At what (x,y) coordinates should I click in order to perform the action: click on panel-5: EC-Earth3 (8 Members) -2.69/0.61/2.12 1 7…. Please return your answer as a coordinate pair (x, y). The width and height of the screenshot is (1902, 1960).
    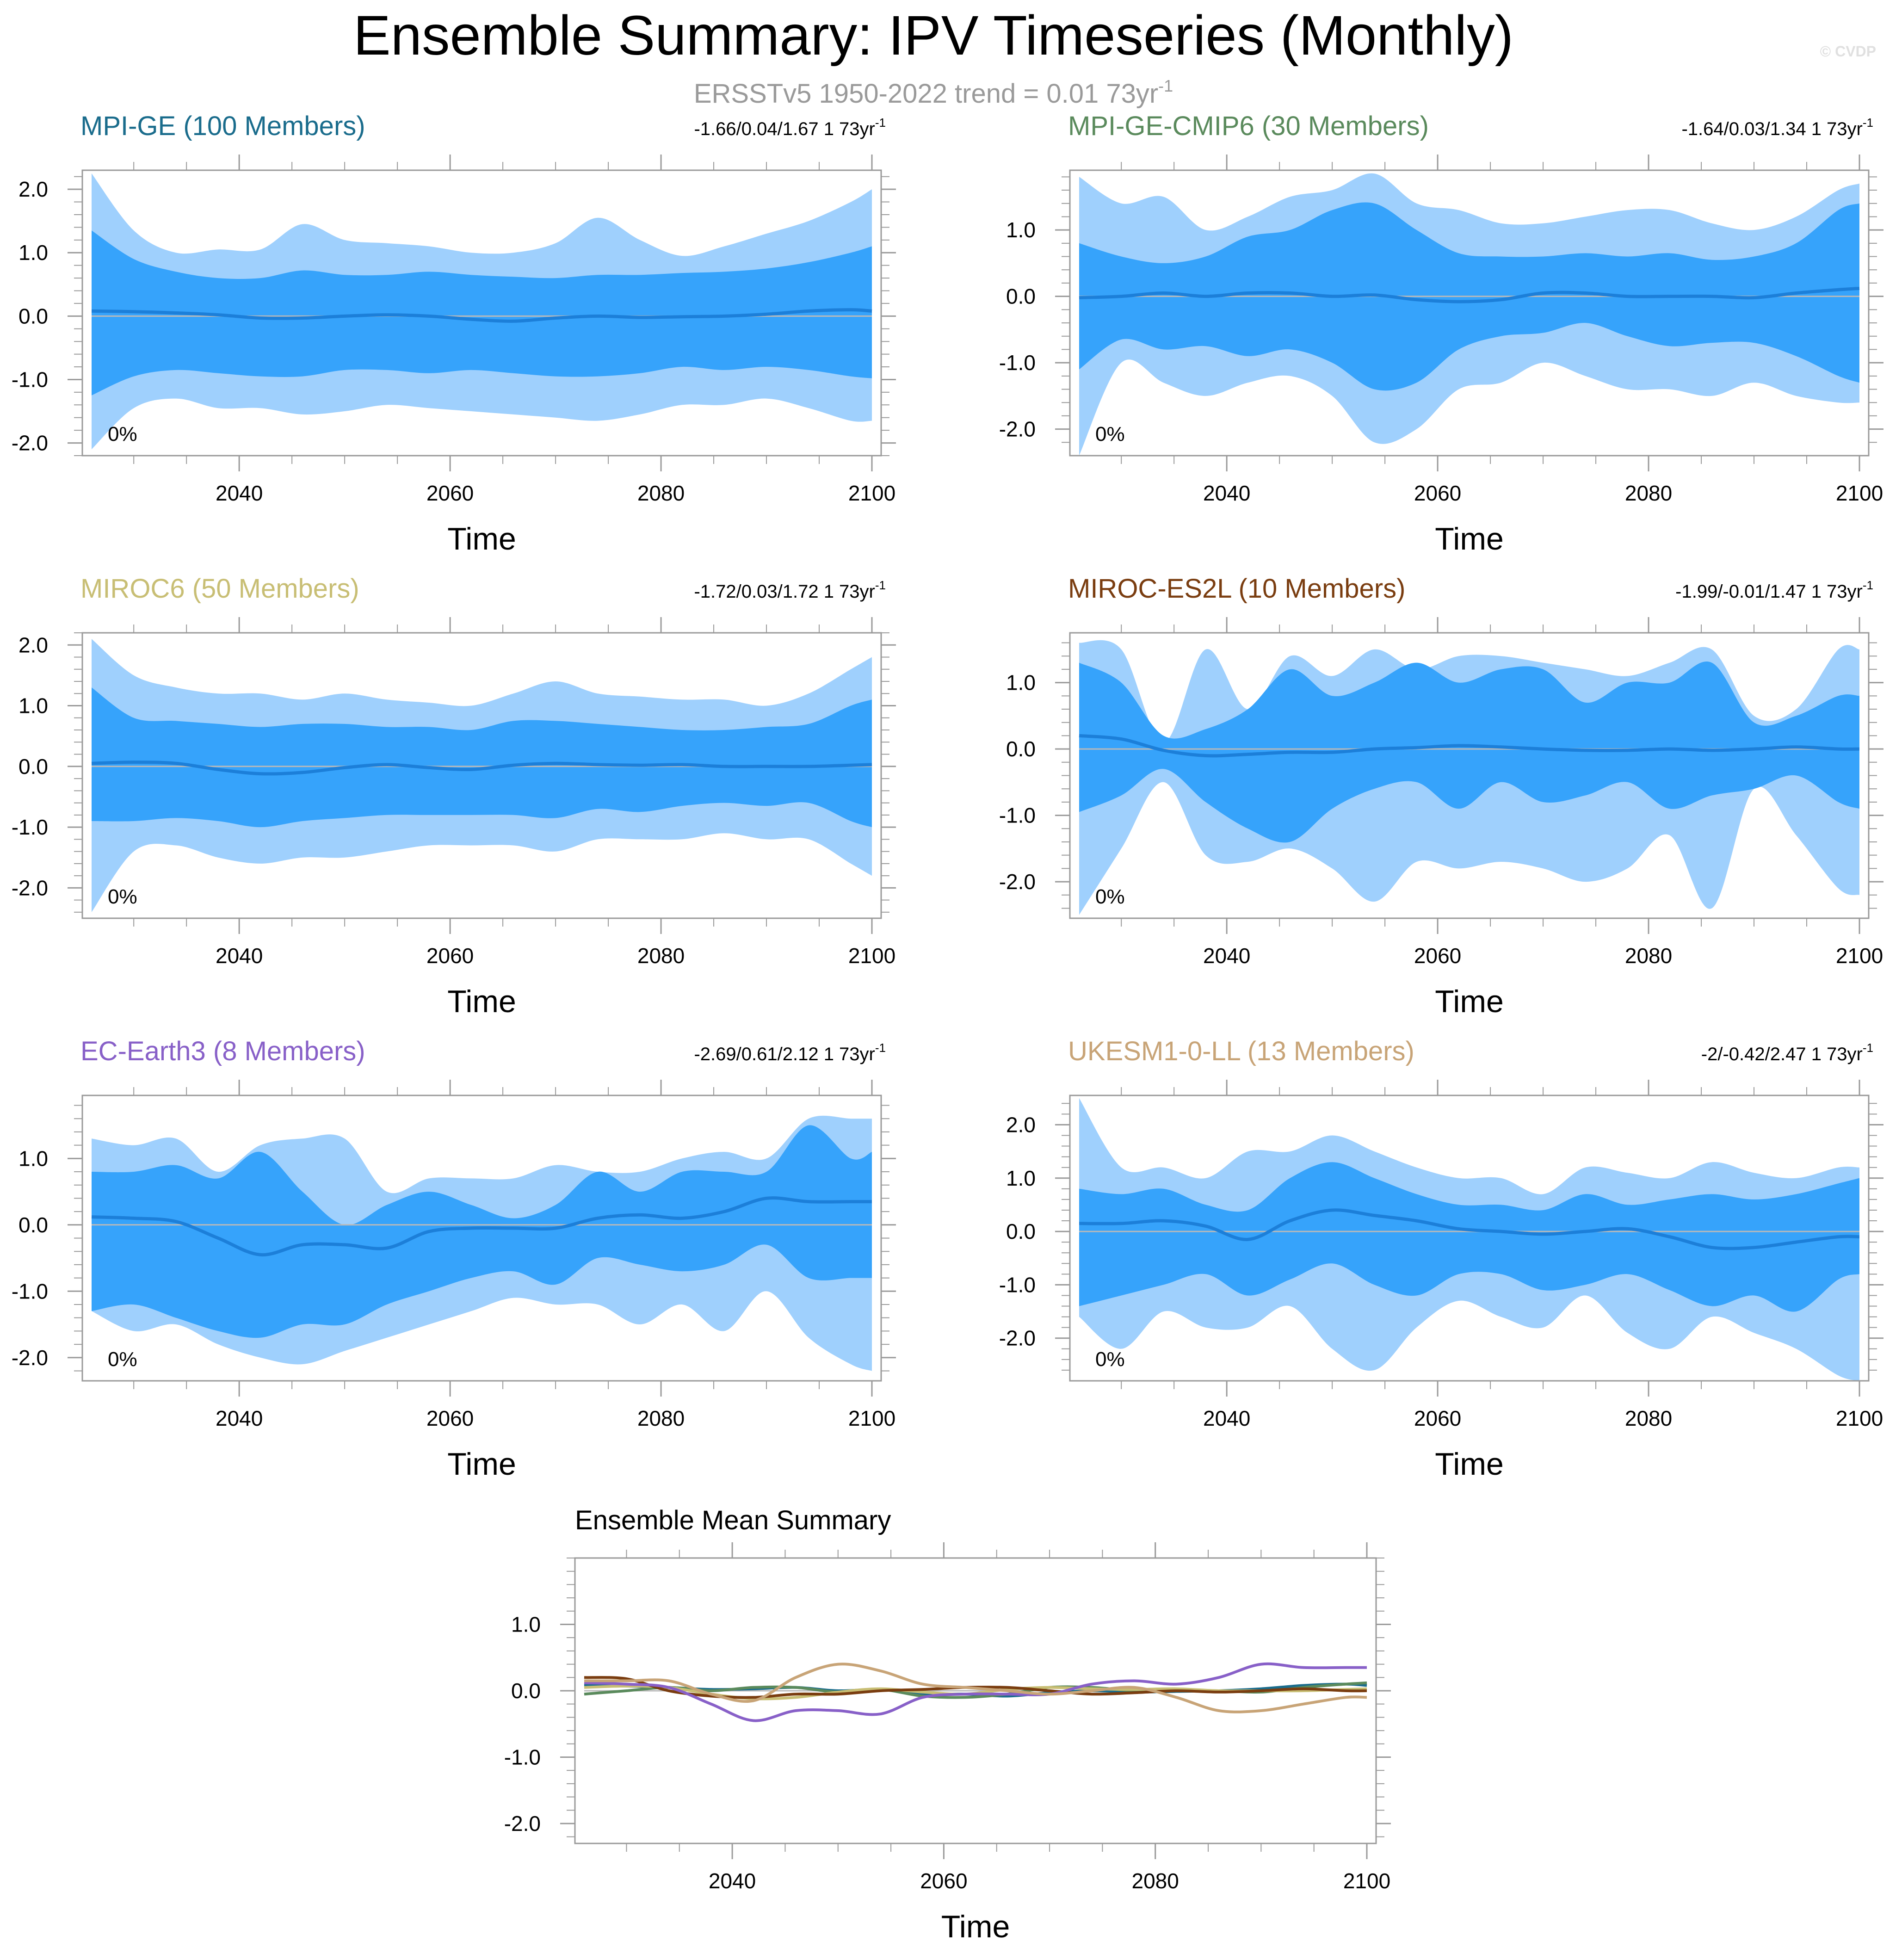
    Looking at the image, I should click on (454, 1259).